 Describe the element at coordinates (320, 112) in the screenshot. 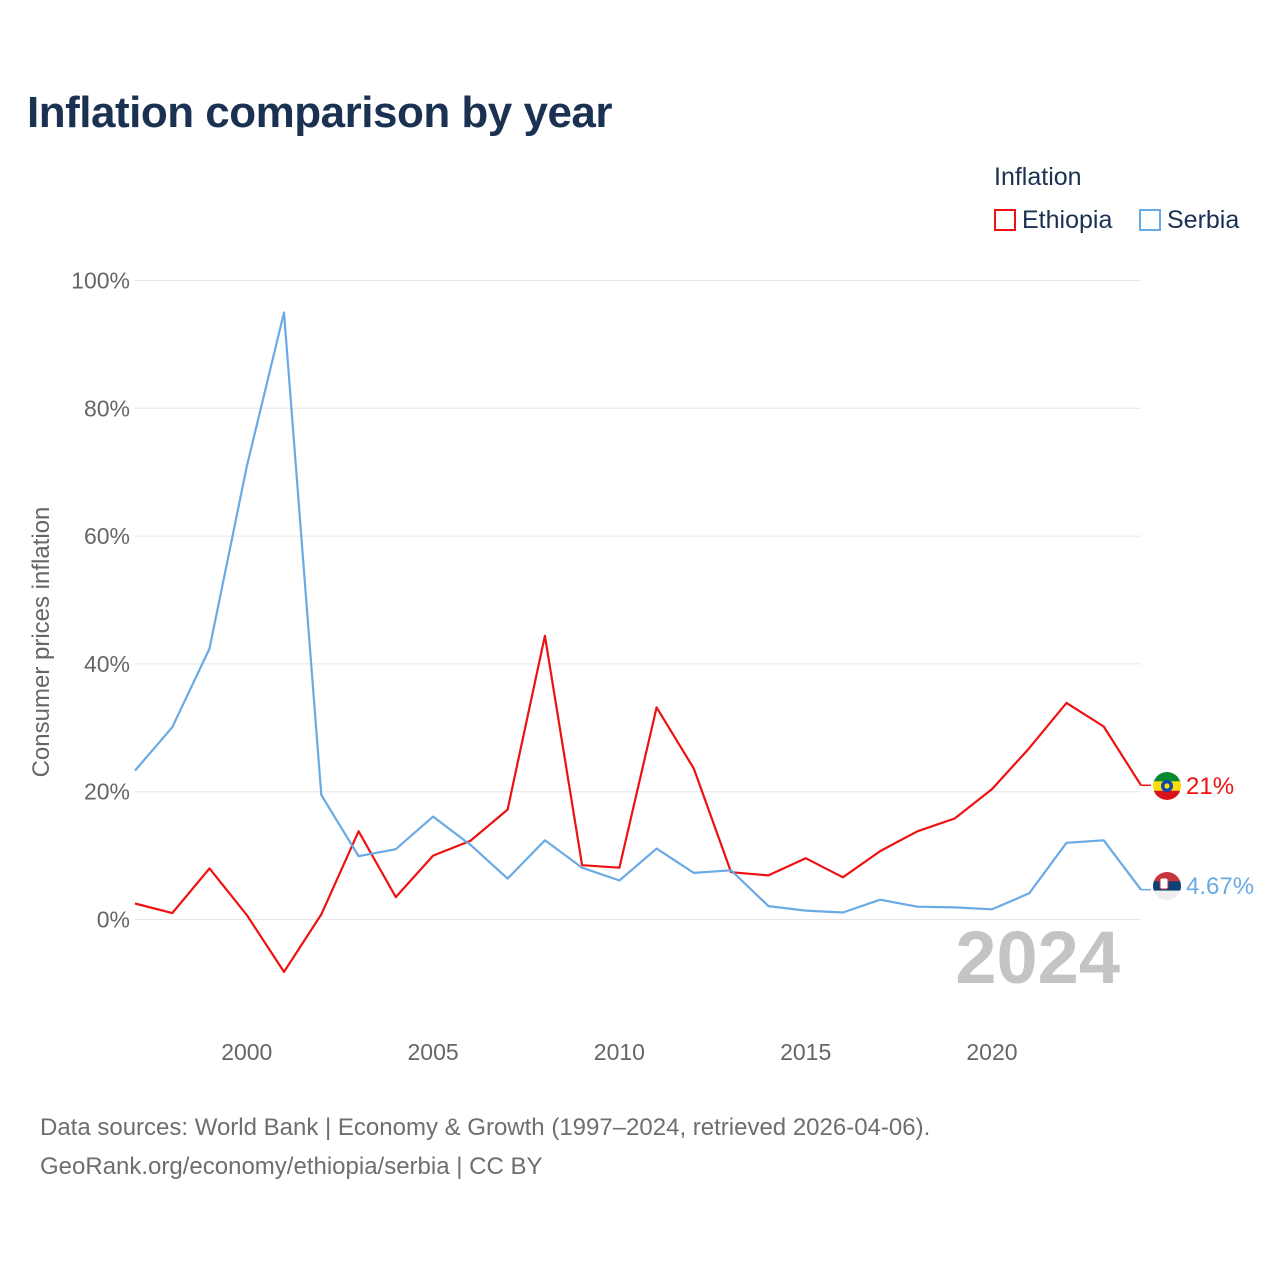

I see `chart-title: Inflation comparison by year` at that location.